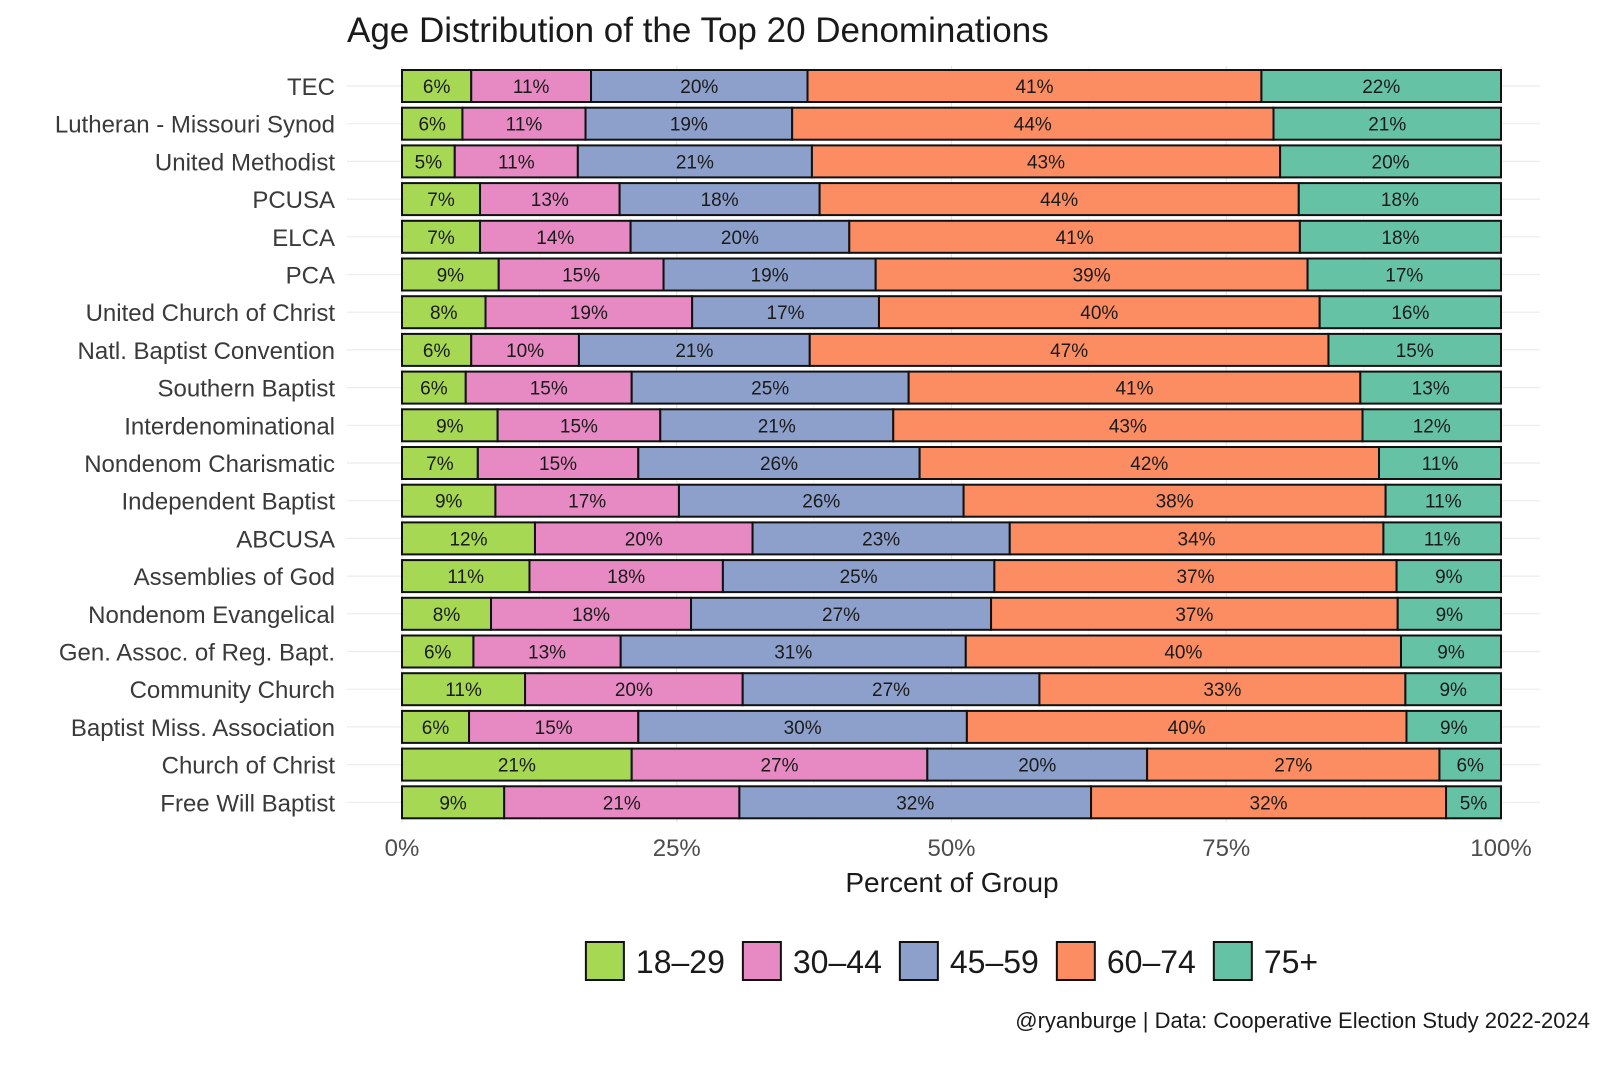 The height and width of the screenshot is (1071, 1600). What do you see at coordinates (1222, 690) in the screenshot?
I see `data-label: 33%` at bounding box center [1222, 690].